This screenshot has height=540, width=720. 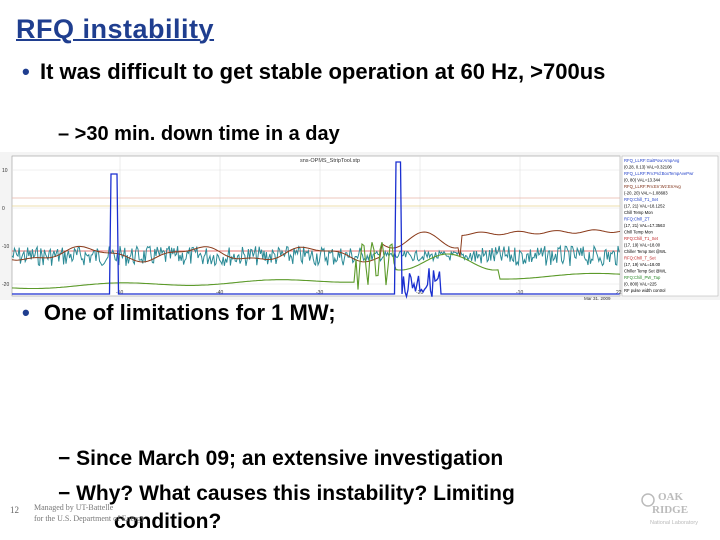 I want to click on legend-entry: RFQ:Chill_PW_Tap, so click(x=642, y=277).